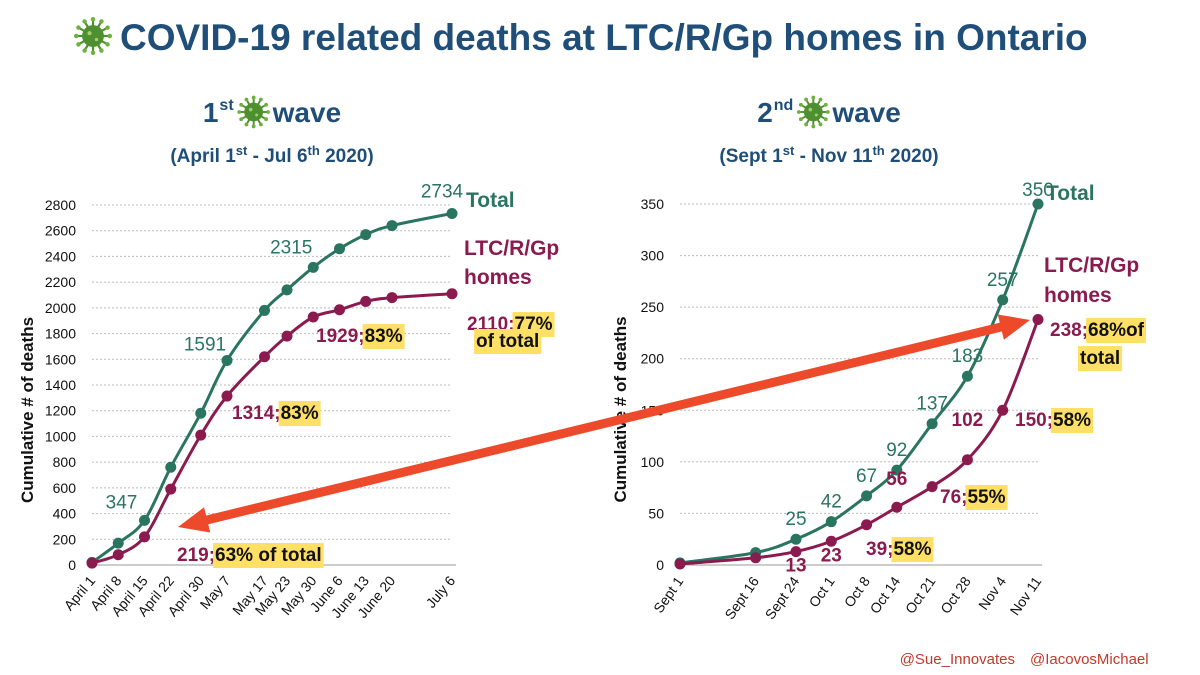 This screenshot has width=1200, height=675. What do you see at coordinates (441, 591) in the screenshot?
I see `x-tick-label: July 6` at bounding box center [441, 591].